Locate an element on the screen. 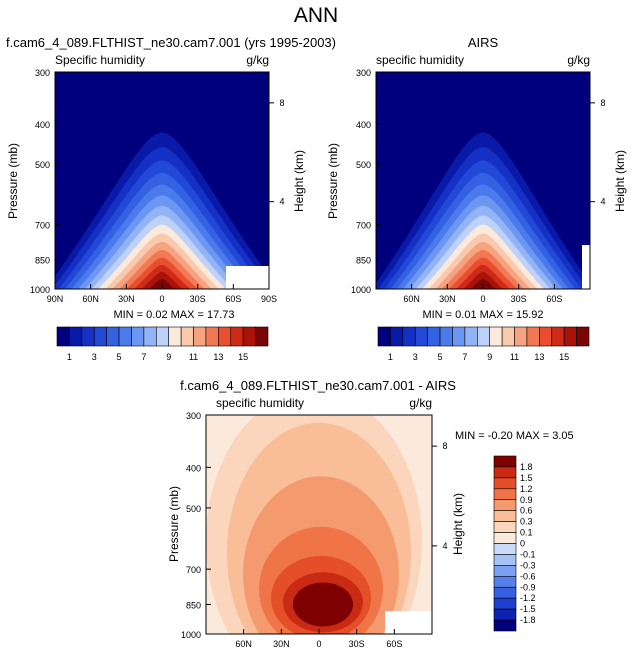  stats: MIN = 0.02 MAX = 17.73 is located at coordinates (173, 315).